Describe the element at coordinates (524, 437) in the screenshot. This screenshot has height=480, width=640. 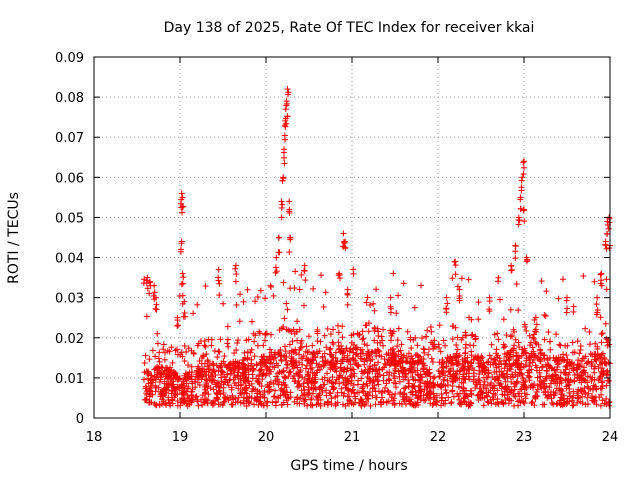
I see `x-tick-label: 23` at that location.